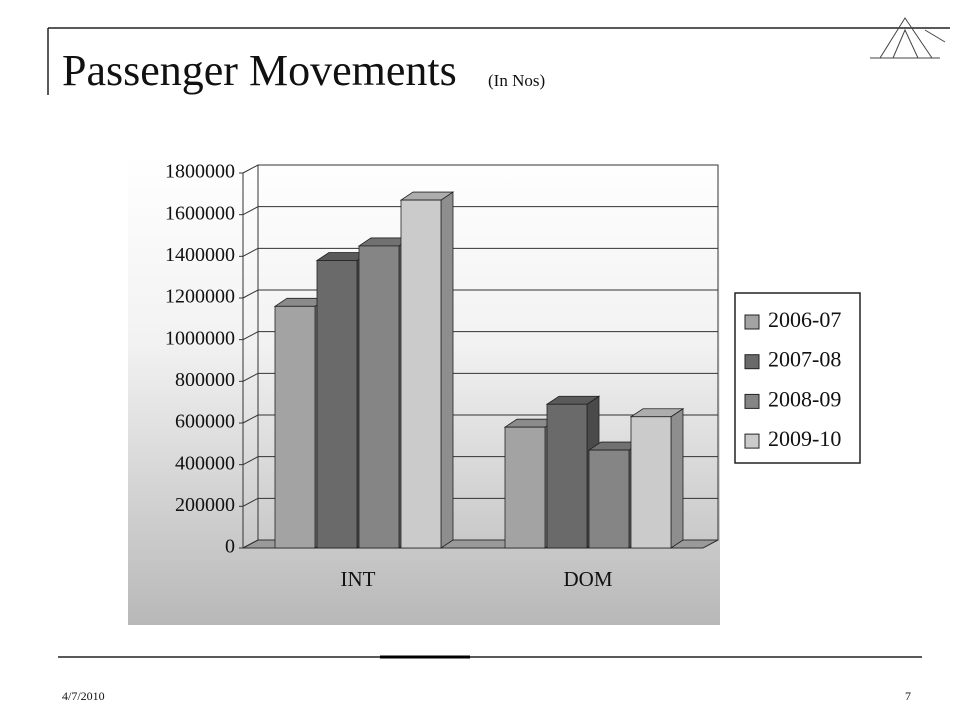 This screenshot has width=959, height=725. Describe the element at coordinates (200, 255) in the screenshot. I see `y-tick-label: 1400000` at that location.